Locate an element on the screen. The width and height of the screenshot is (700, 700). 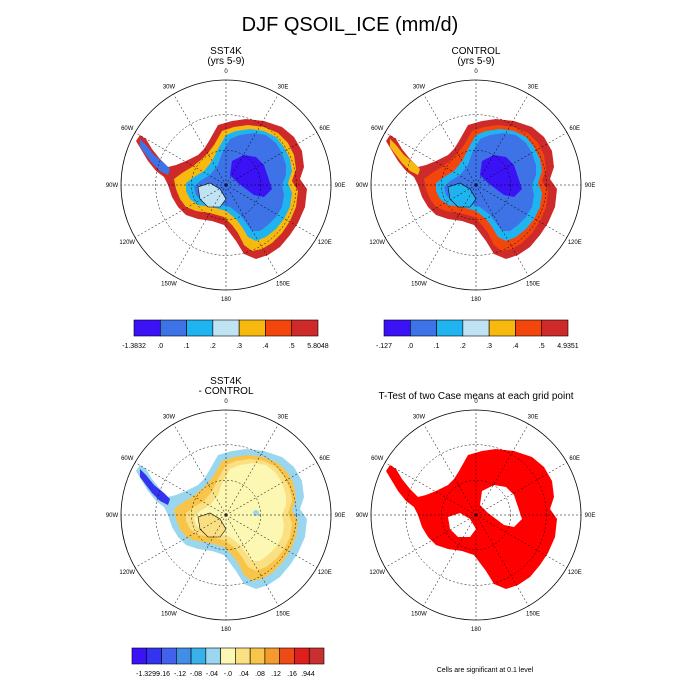
colorbar-label: -.0 is located at coordinates (228, 674).